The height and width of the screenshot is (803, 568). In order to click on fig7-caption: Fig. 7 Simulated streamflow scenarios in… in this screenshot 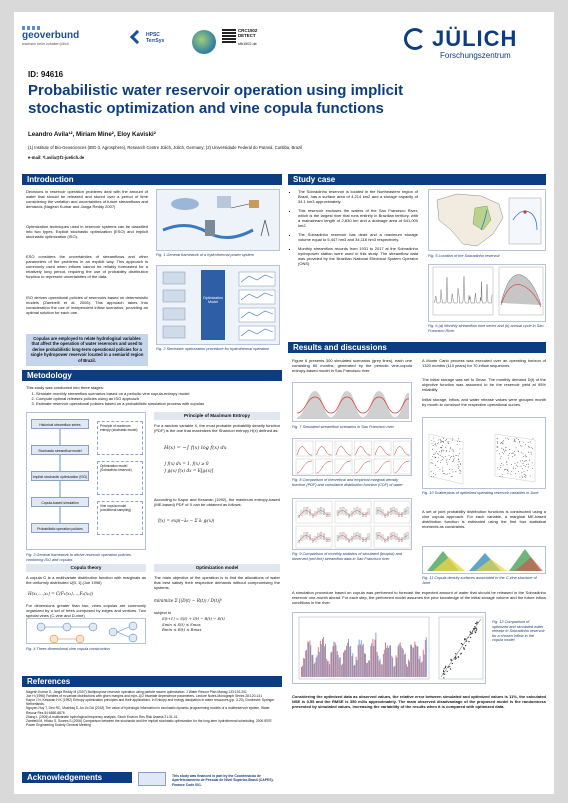, I will do `click(343, 427)`.